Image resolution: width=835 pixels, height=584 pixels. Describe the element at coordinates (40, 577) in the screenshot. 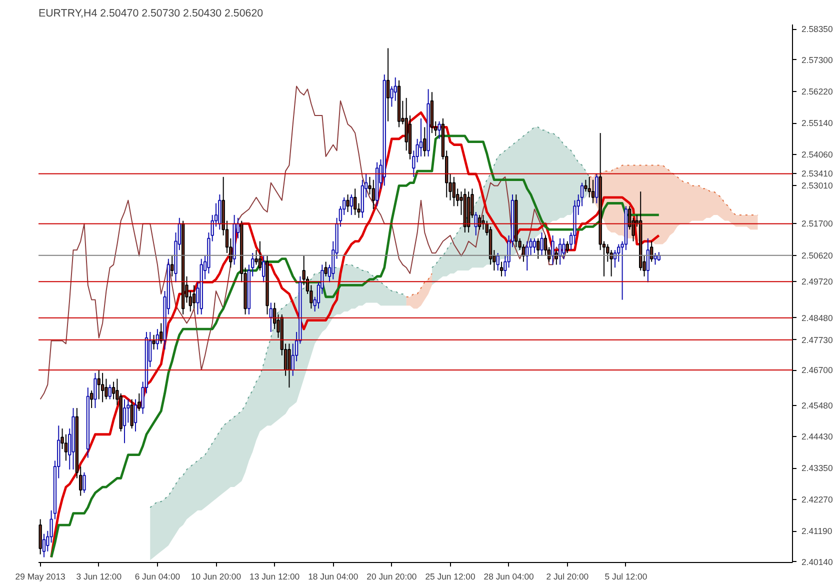

I see `x-tick-label: 29 May 2013` at that location.